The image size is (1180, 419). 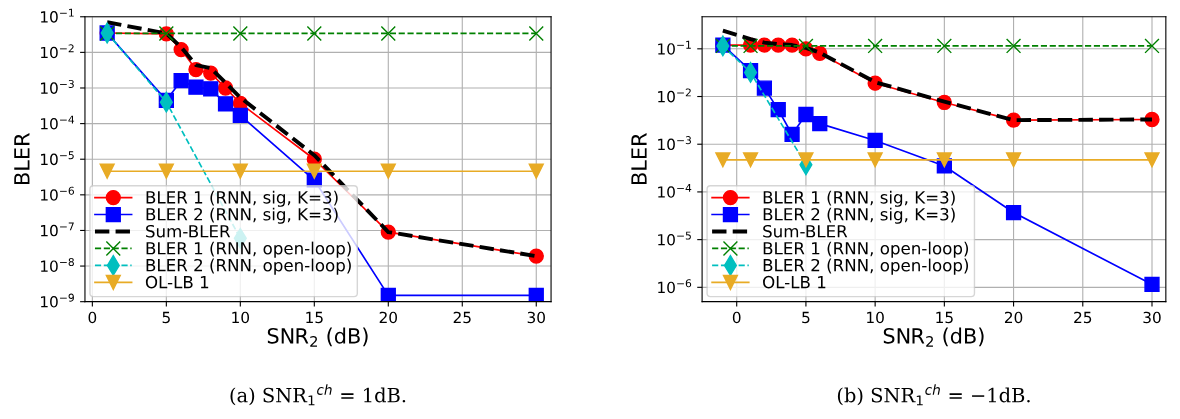 I want to click on y-tick-label: 10$^{−7}$, so click(x=57, y=229).